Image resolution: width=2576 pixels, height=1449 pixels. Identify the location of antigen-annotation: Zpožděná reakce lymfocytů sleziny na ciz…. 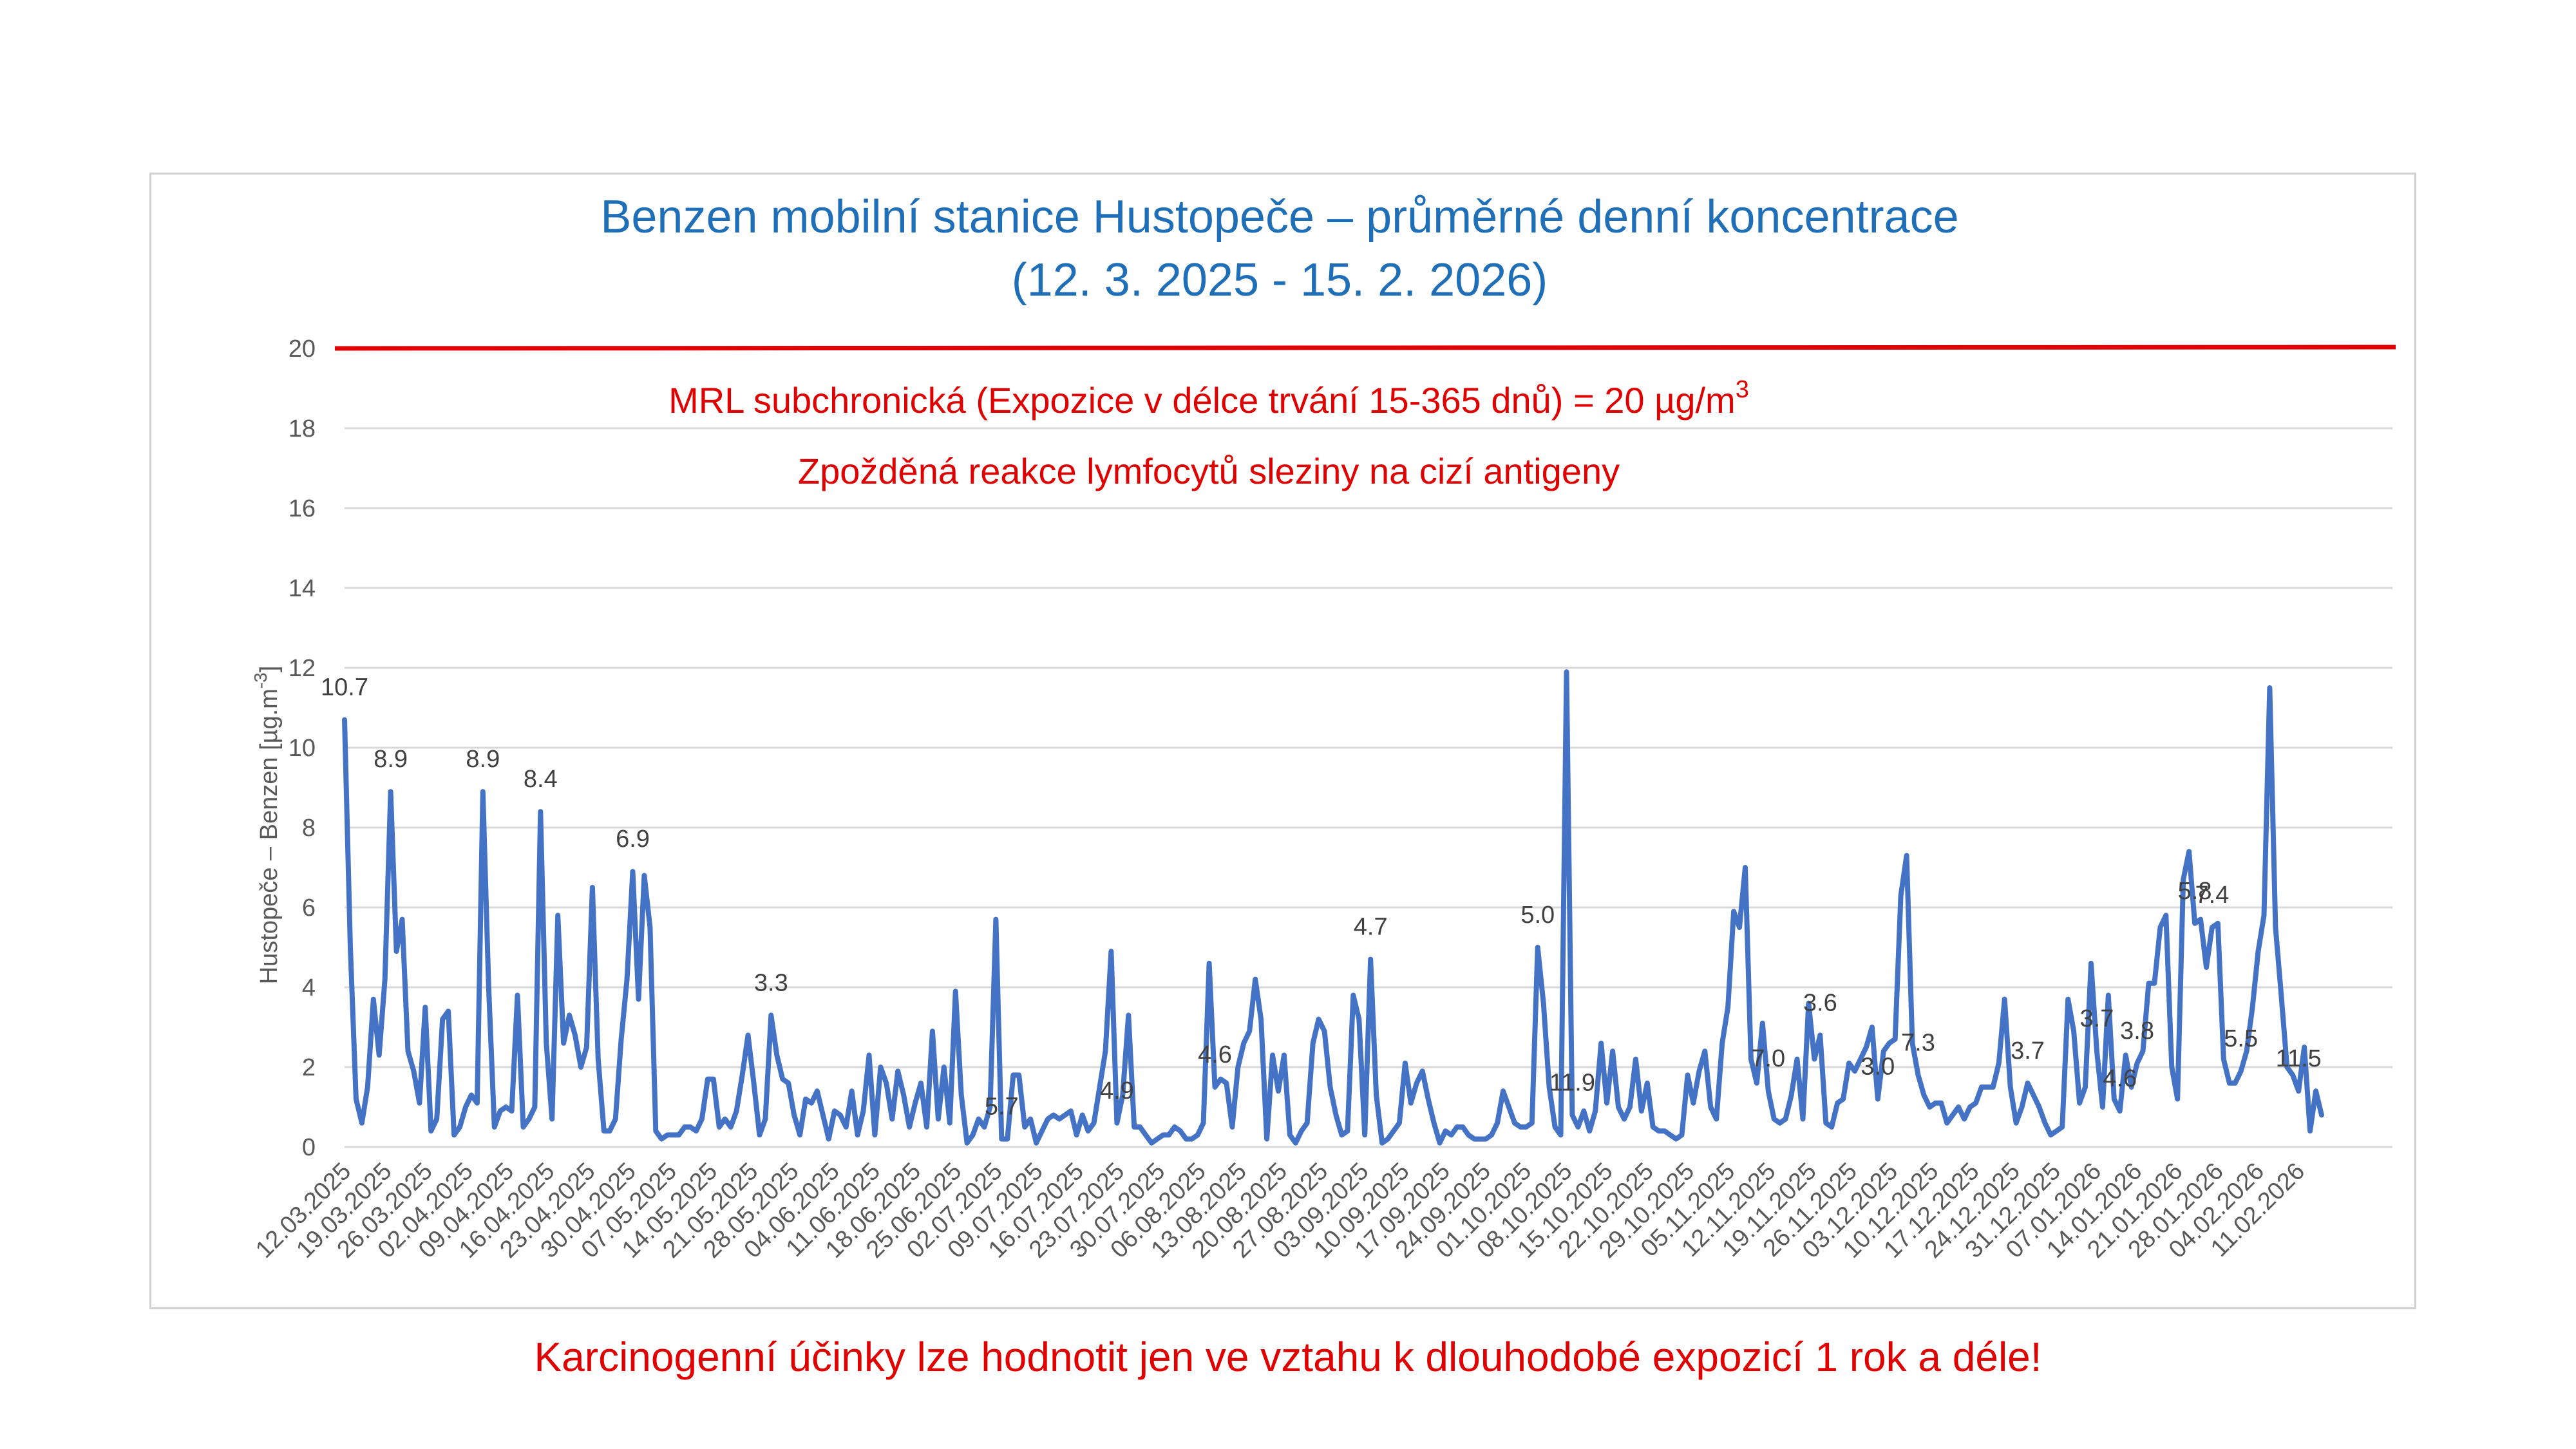
(1209, 471).